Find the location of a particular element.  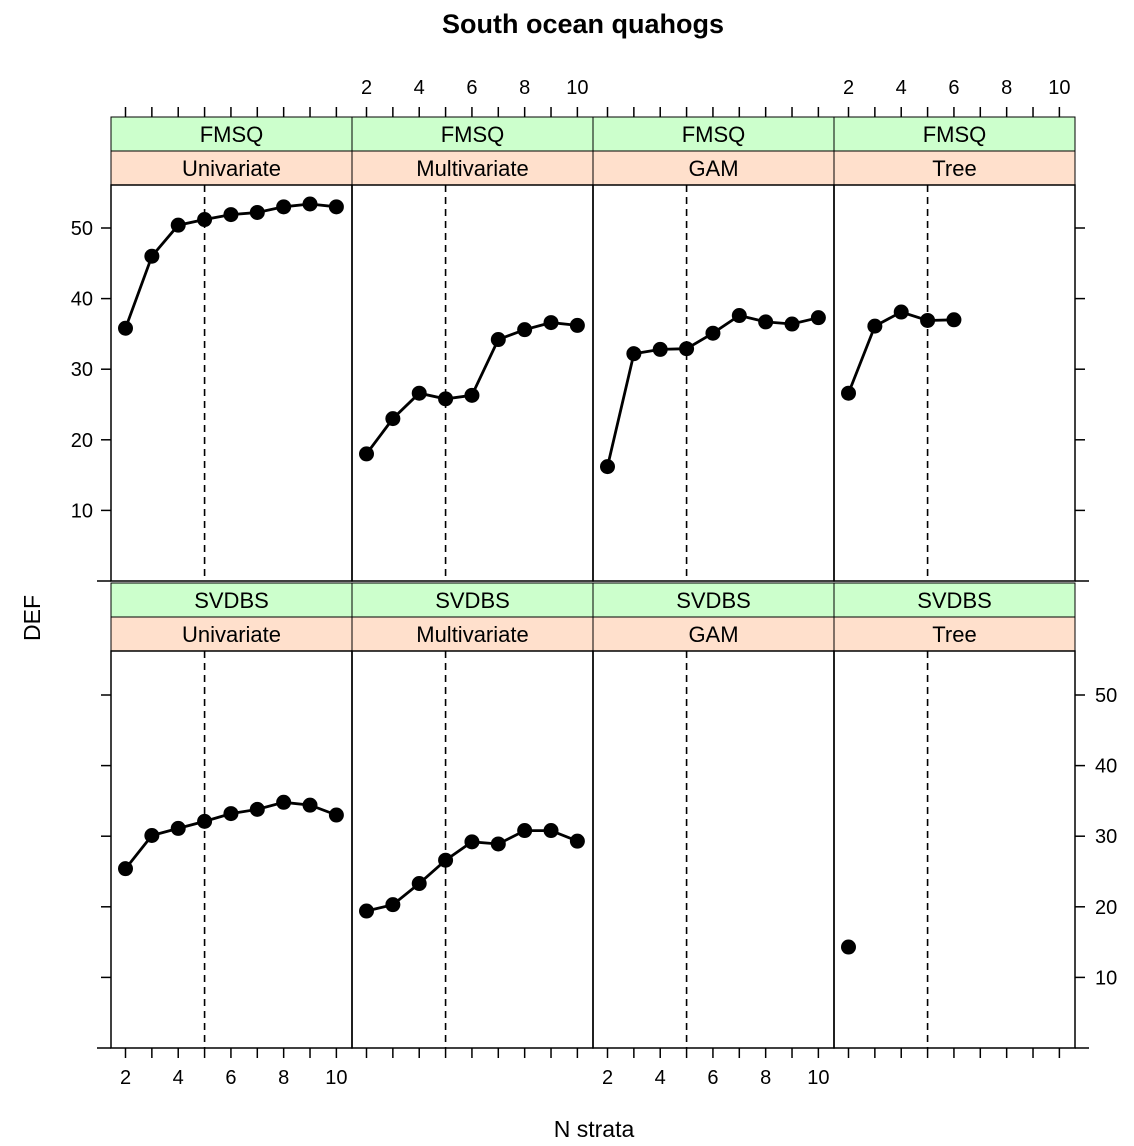

top-x-axis-col-1: 2 4 6 8 10 is located at coordinates (475, 97).